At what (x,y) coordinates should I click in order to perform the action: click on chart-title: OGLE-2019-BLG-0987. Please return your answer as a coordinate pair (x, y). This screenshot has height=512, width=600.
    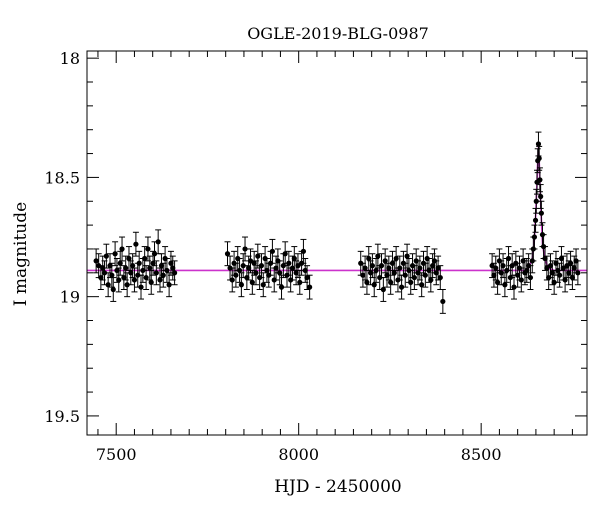
    Looking at the image, I should click on (338, 33).